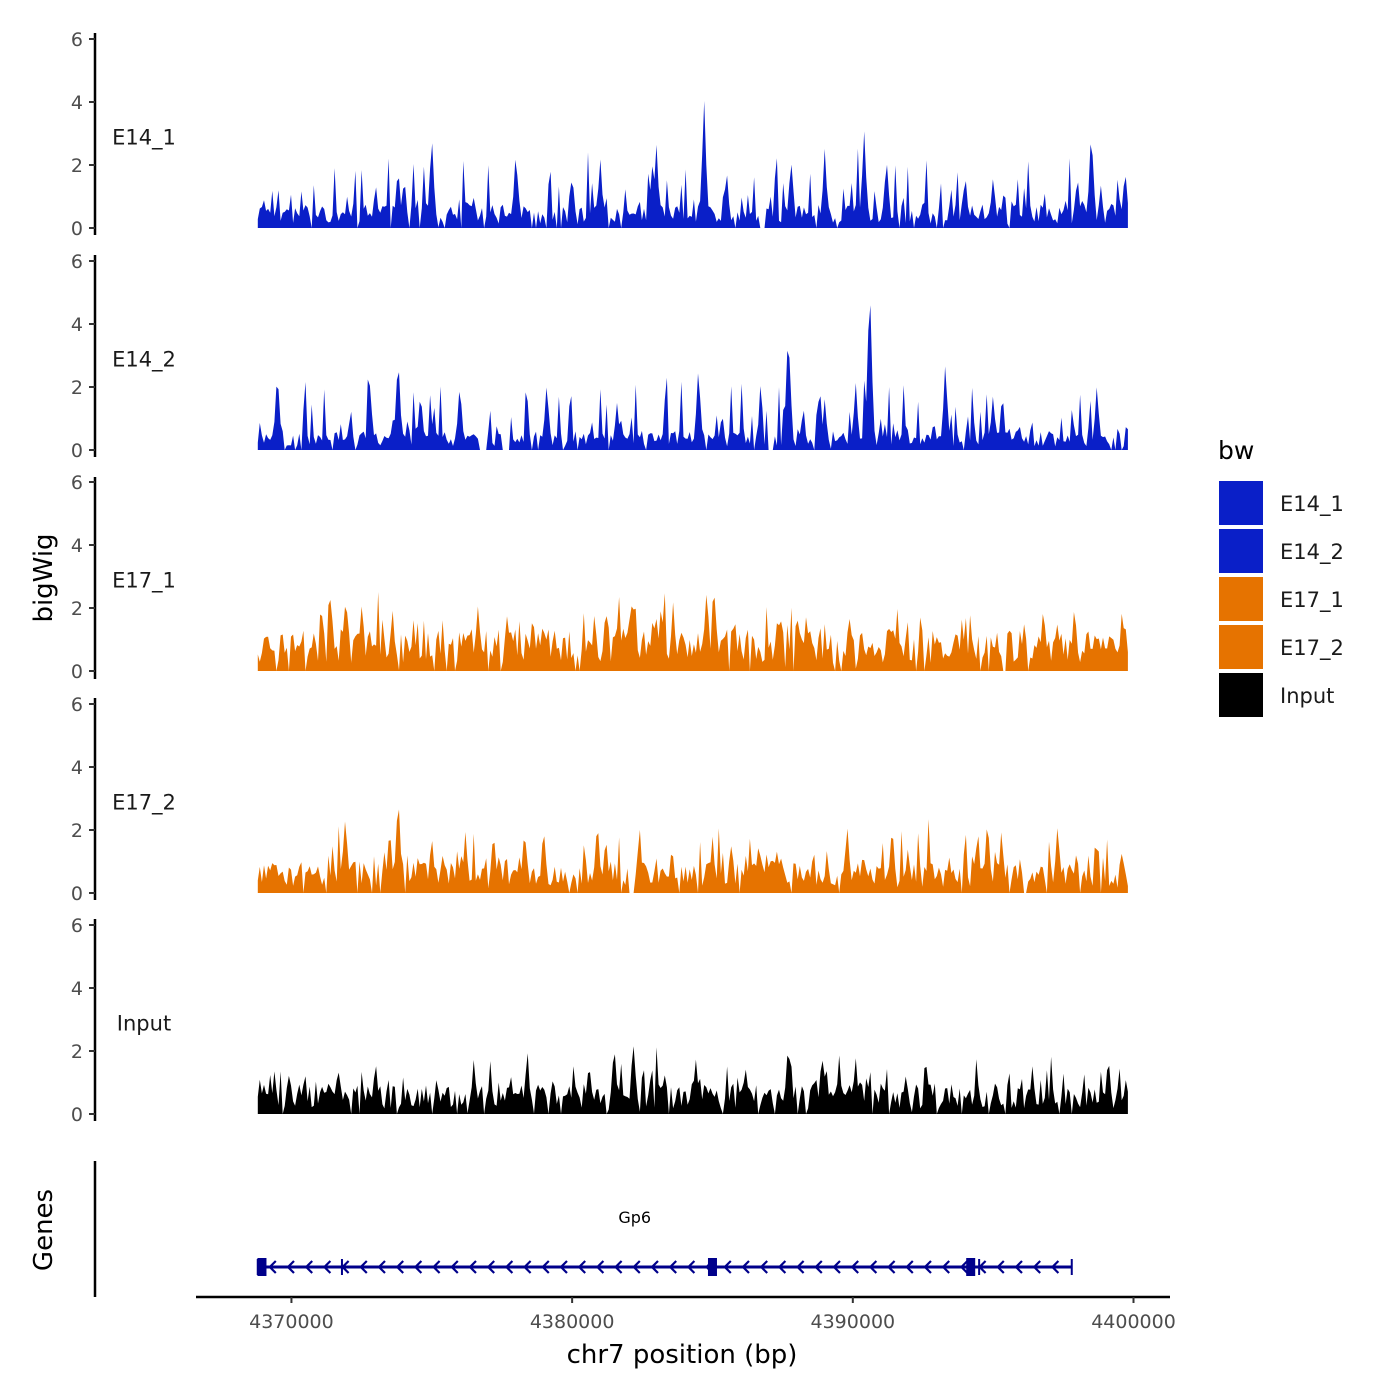 The height and width of the screenshot is (1400, 1400). I want to click on x-tick-label: 4400000, so click(1133, 1322).